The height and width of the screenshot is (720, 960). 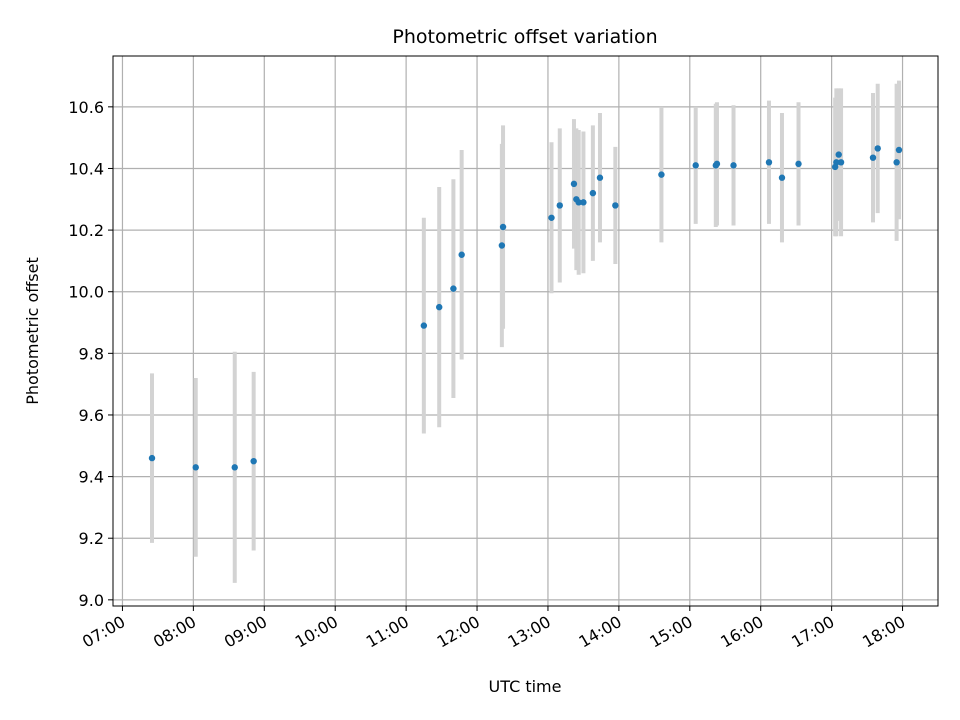 I want to click on x-axis-label: UTC time, so click(x=525, y=686).